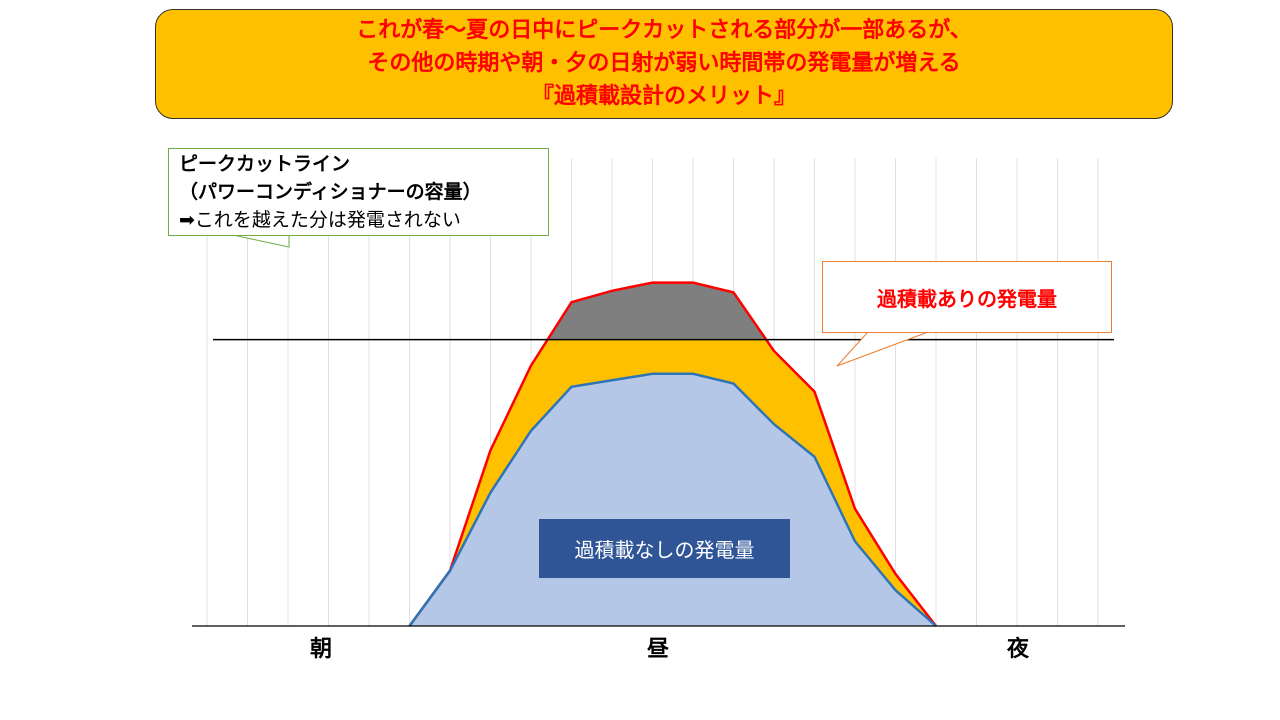 The image size is (1280, 720). What do you see at coordinates (1017, 649) in the screenshot?
I see `axis-label-night: 夜` at bounding box center [1017, 649].